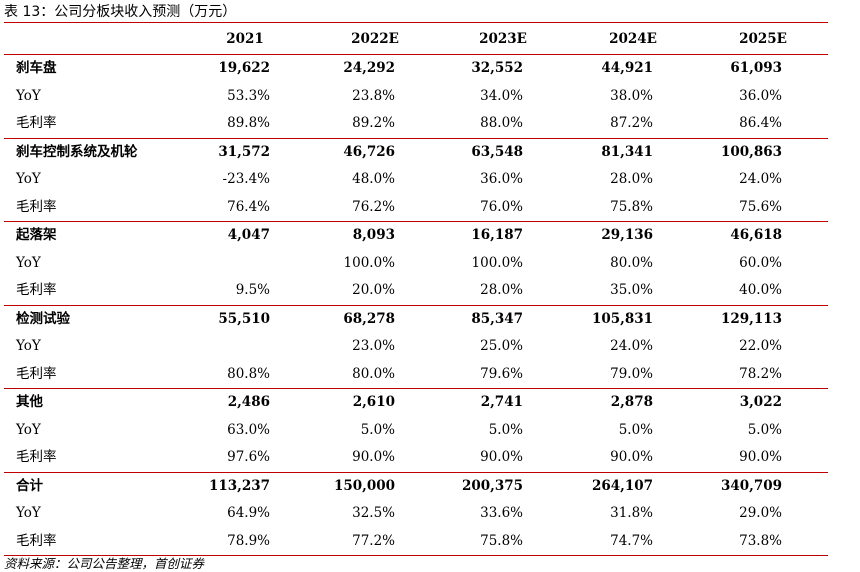 The height and width of the screenshot is (572, 860). Describe the element at coordinates (503, 39) in the screenshot. I see `column-header-2023e: 2023E` at that location.